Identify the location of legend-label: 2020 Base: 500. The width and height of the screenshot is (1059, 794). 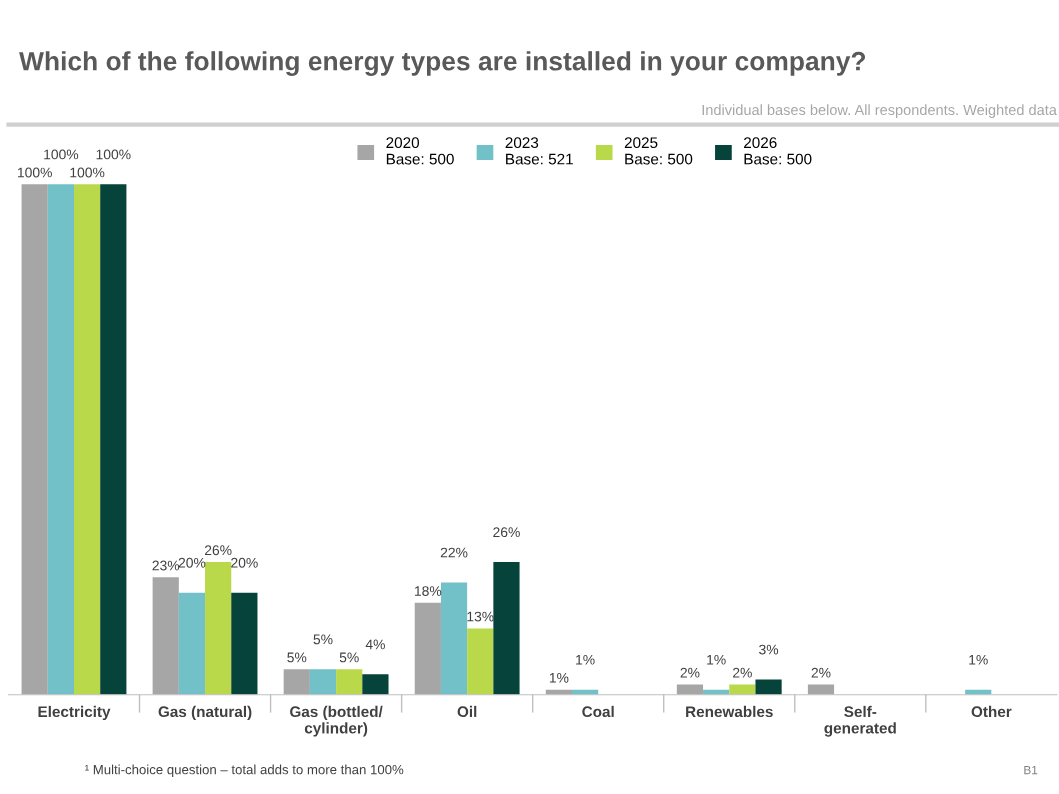
(420, 151).